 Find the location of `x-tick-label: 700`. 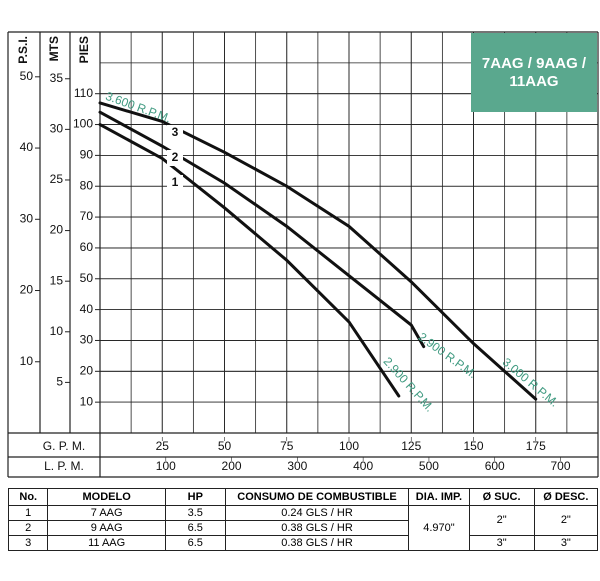

x-tick-label: 700 is located at coordinates (560, 466).